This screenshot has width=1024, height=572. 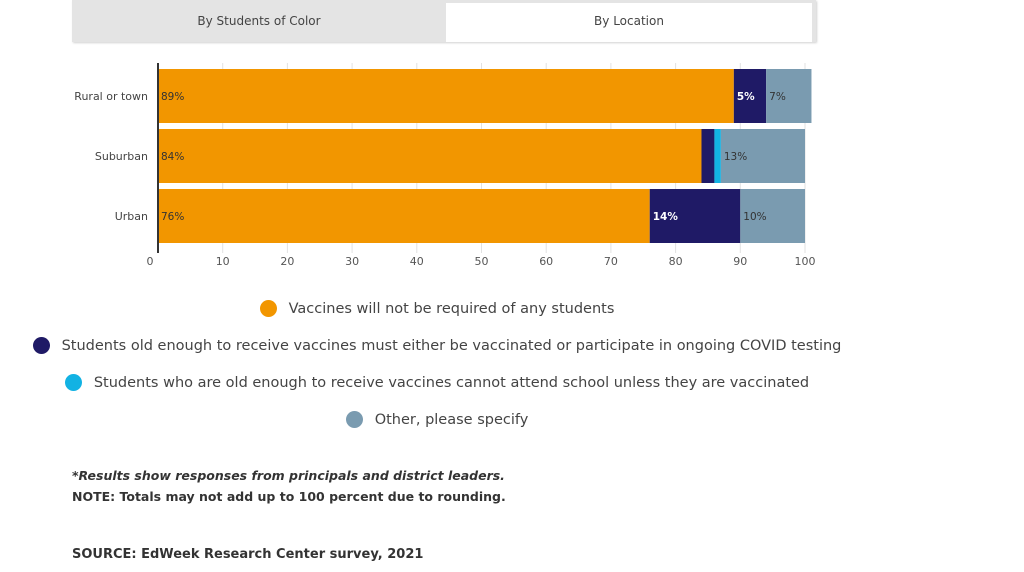 I want to click on x-tick-label: 90, so click(x=740, y=261).